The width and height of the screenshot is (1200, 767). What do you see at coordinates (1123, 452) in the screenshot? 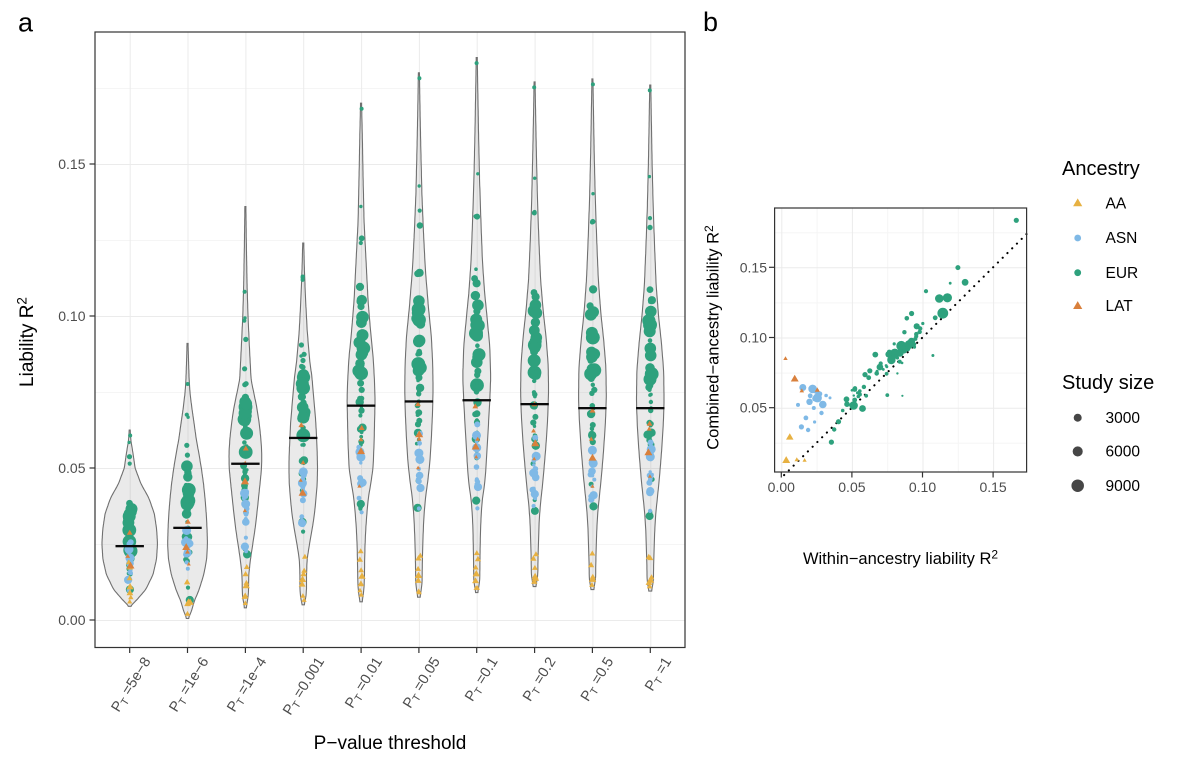
I see `svg-text: 6000` at bounding box center [1123, 452].